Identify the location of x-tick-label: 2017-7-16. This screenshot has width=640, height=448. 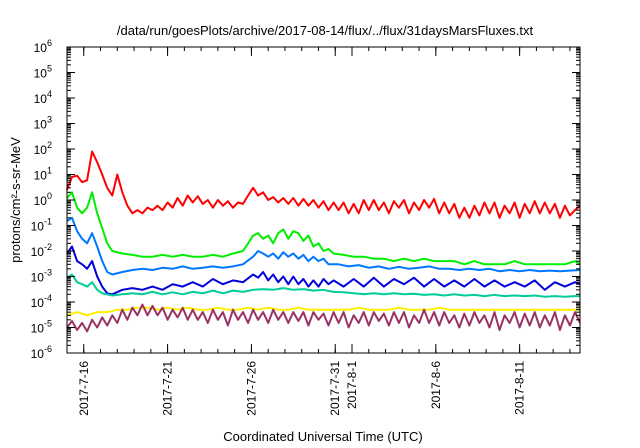
(84, 388).